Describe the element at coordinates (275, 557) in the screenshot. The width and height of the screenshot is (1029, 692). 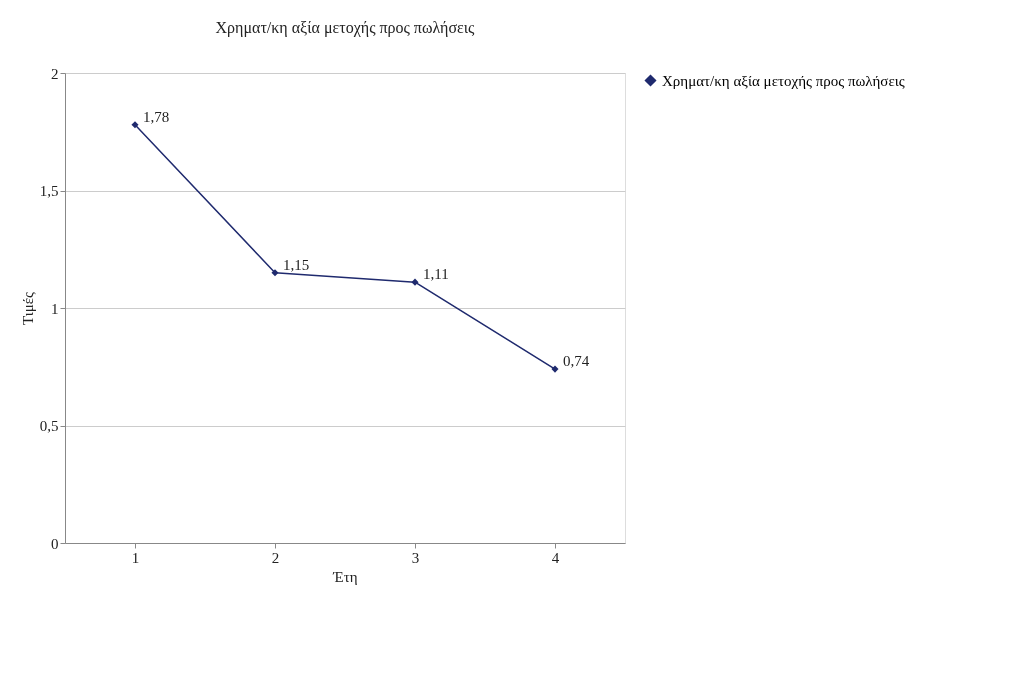
I see `x-tick-label: 2` at that location.